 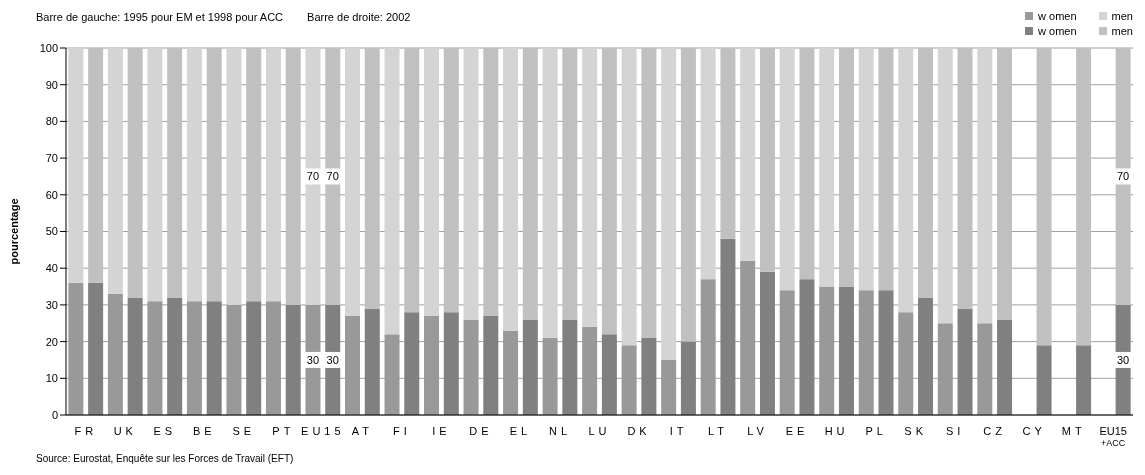 I want to click on x-tick-label: EE, so click(x=797, y=431).